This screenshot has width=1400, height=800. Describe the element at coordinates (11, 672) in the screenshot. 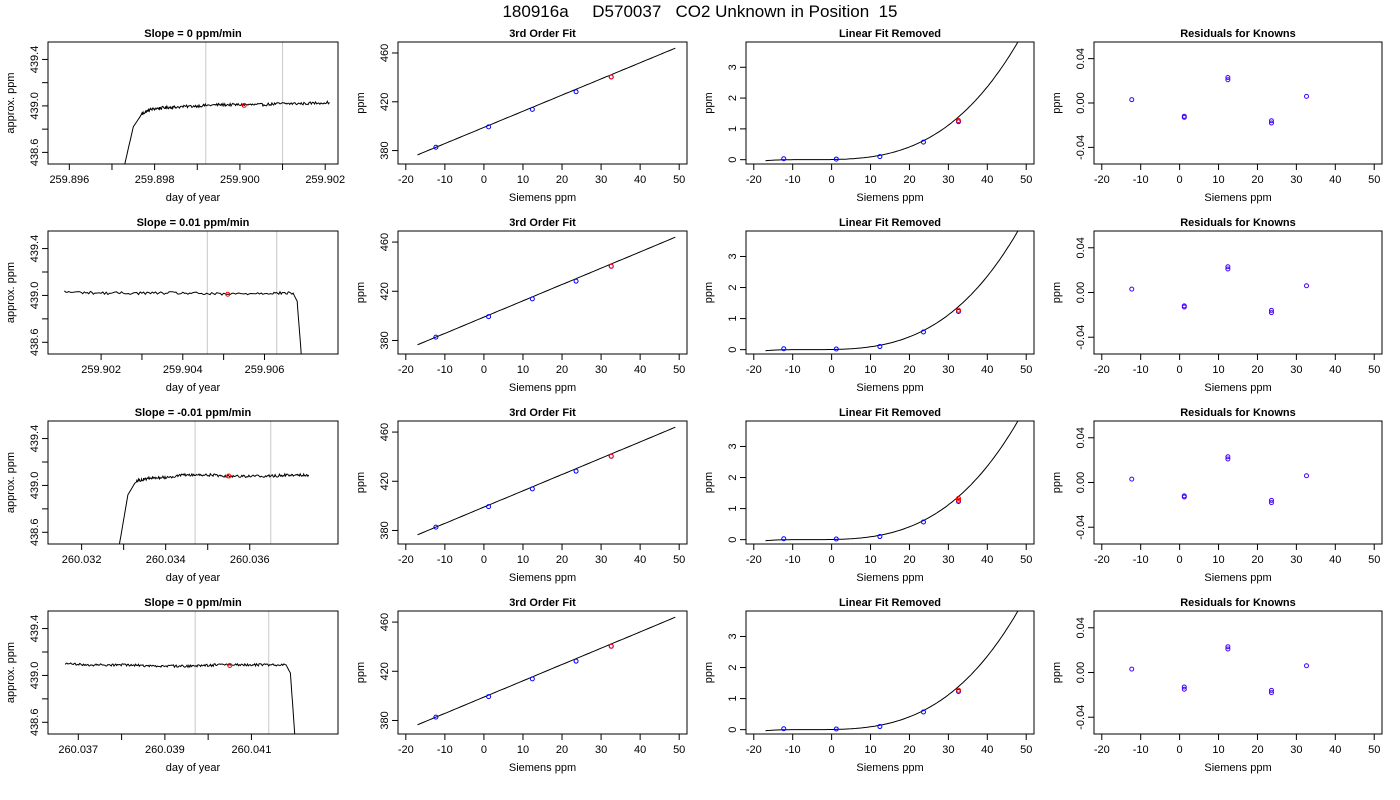

I see `y-axis-label: approx. ppm` at that location.